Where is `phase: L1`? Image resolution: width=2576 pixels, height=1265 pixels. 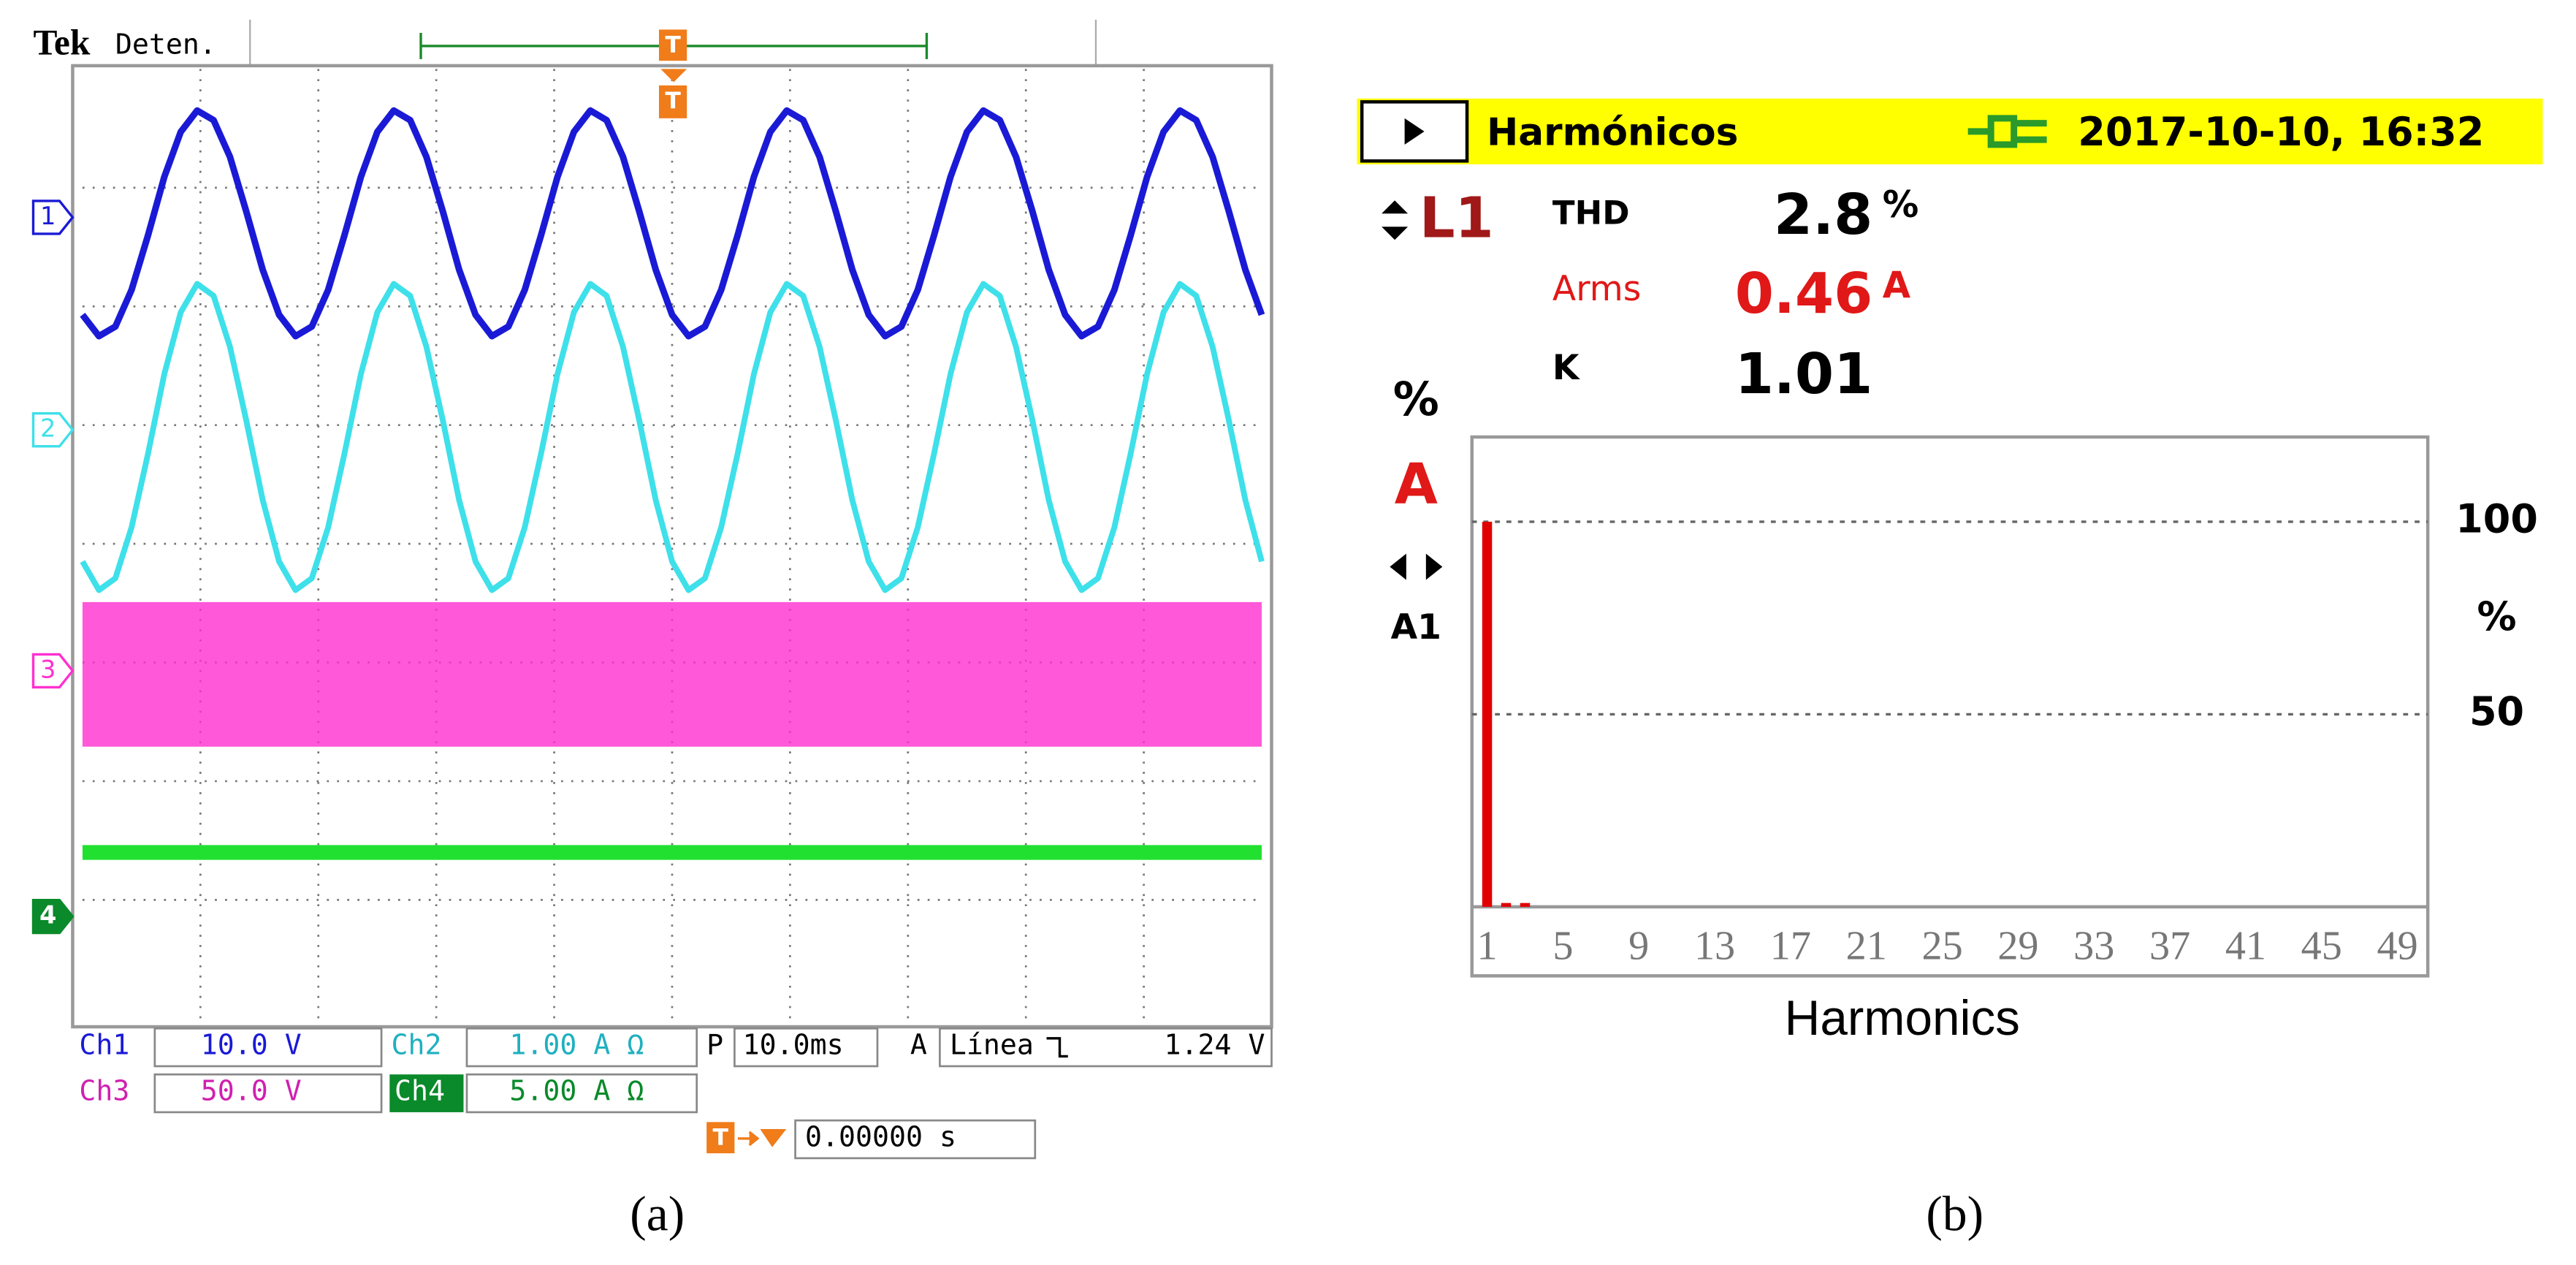 phase: L1 is located at coordinates (1457, 218).